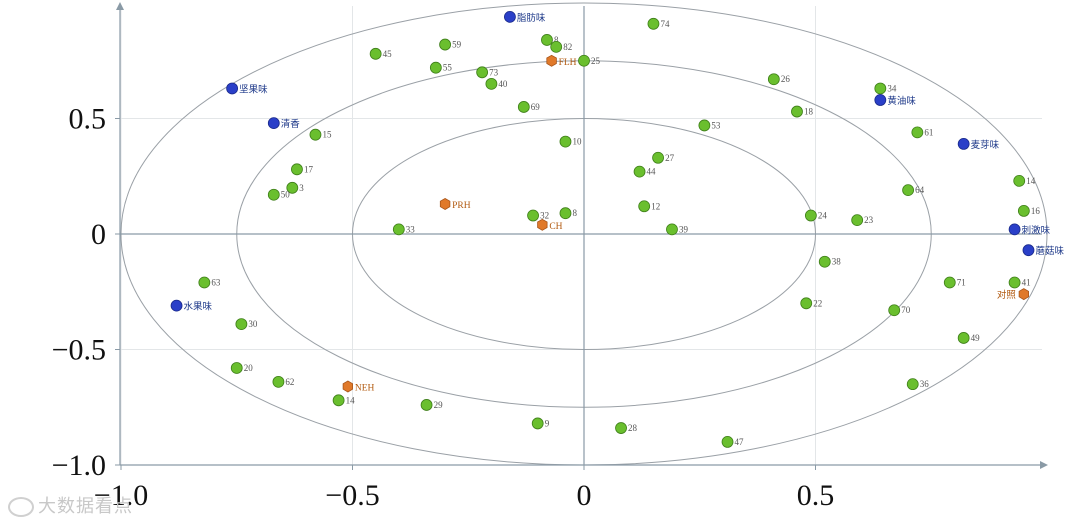  Describe the element at coordinates (837, 262) in the screenshot. I see `data-point-label: 38` at that location.